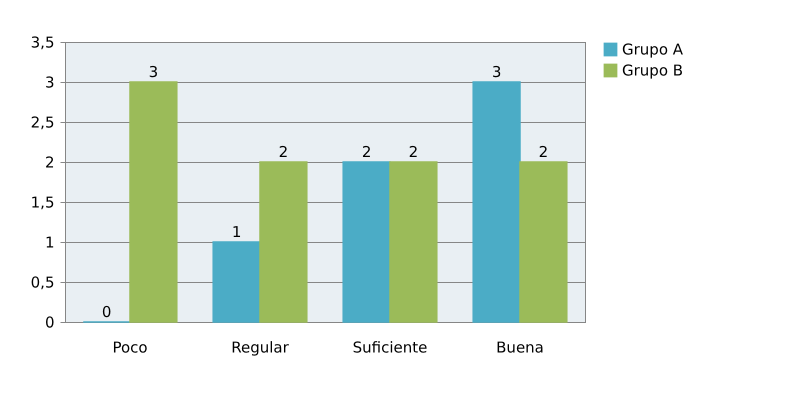 Image resolution: width=787 pixels, height=401 pixels. What do you see at coordinates (107, 312) in the screenshot?
I see `data-label: 0` at bounding box center [107, 312].